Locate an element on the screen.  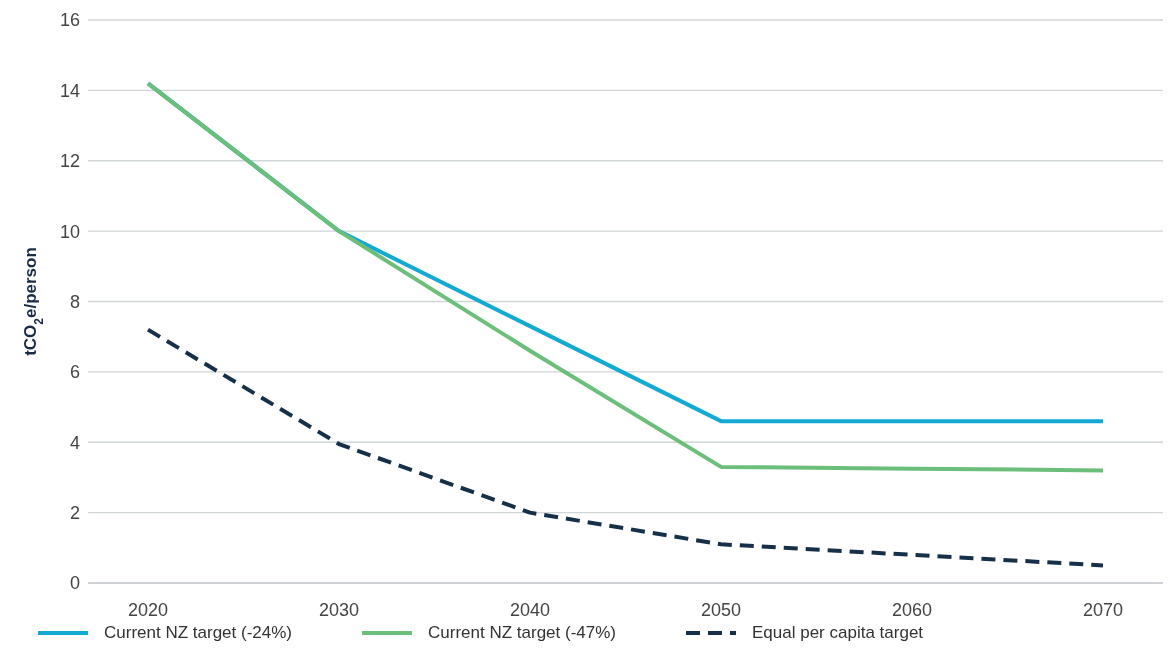
x-tick-label: 2030 is located at coordinates (339, 609).